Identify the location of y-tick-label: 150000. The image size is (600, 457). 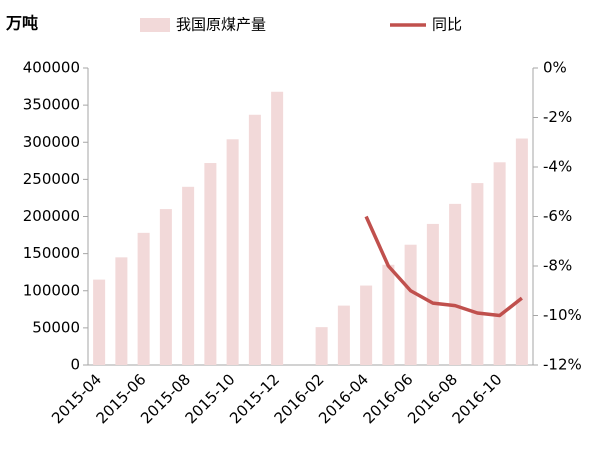
(51, 253).